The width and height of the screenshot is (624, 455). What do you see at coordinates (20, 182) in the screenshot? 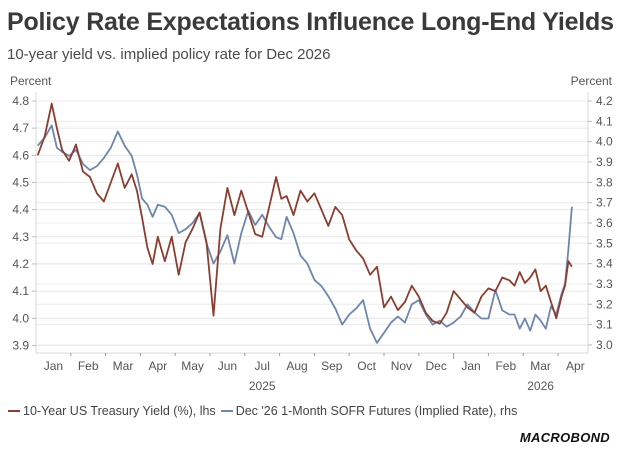
I see `left-tick-label: 4.5` at bounding box center [20, 182].